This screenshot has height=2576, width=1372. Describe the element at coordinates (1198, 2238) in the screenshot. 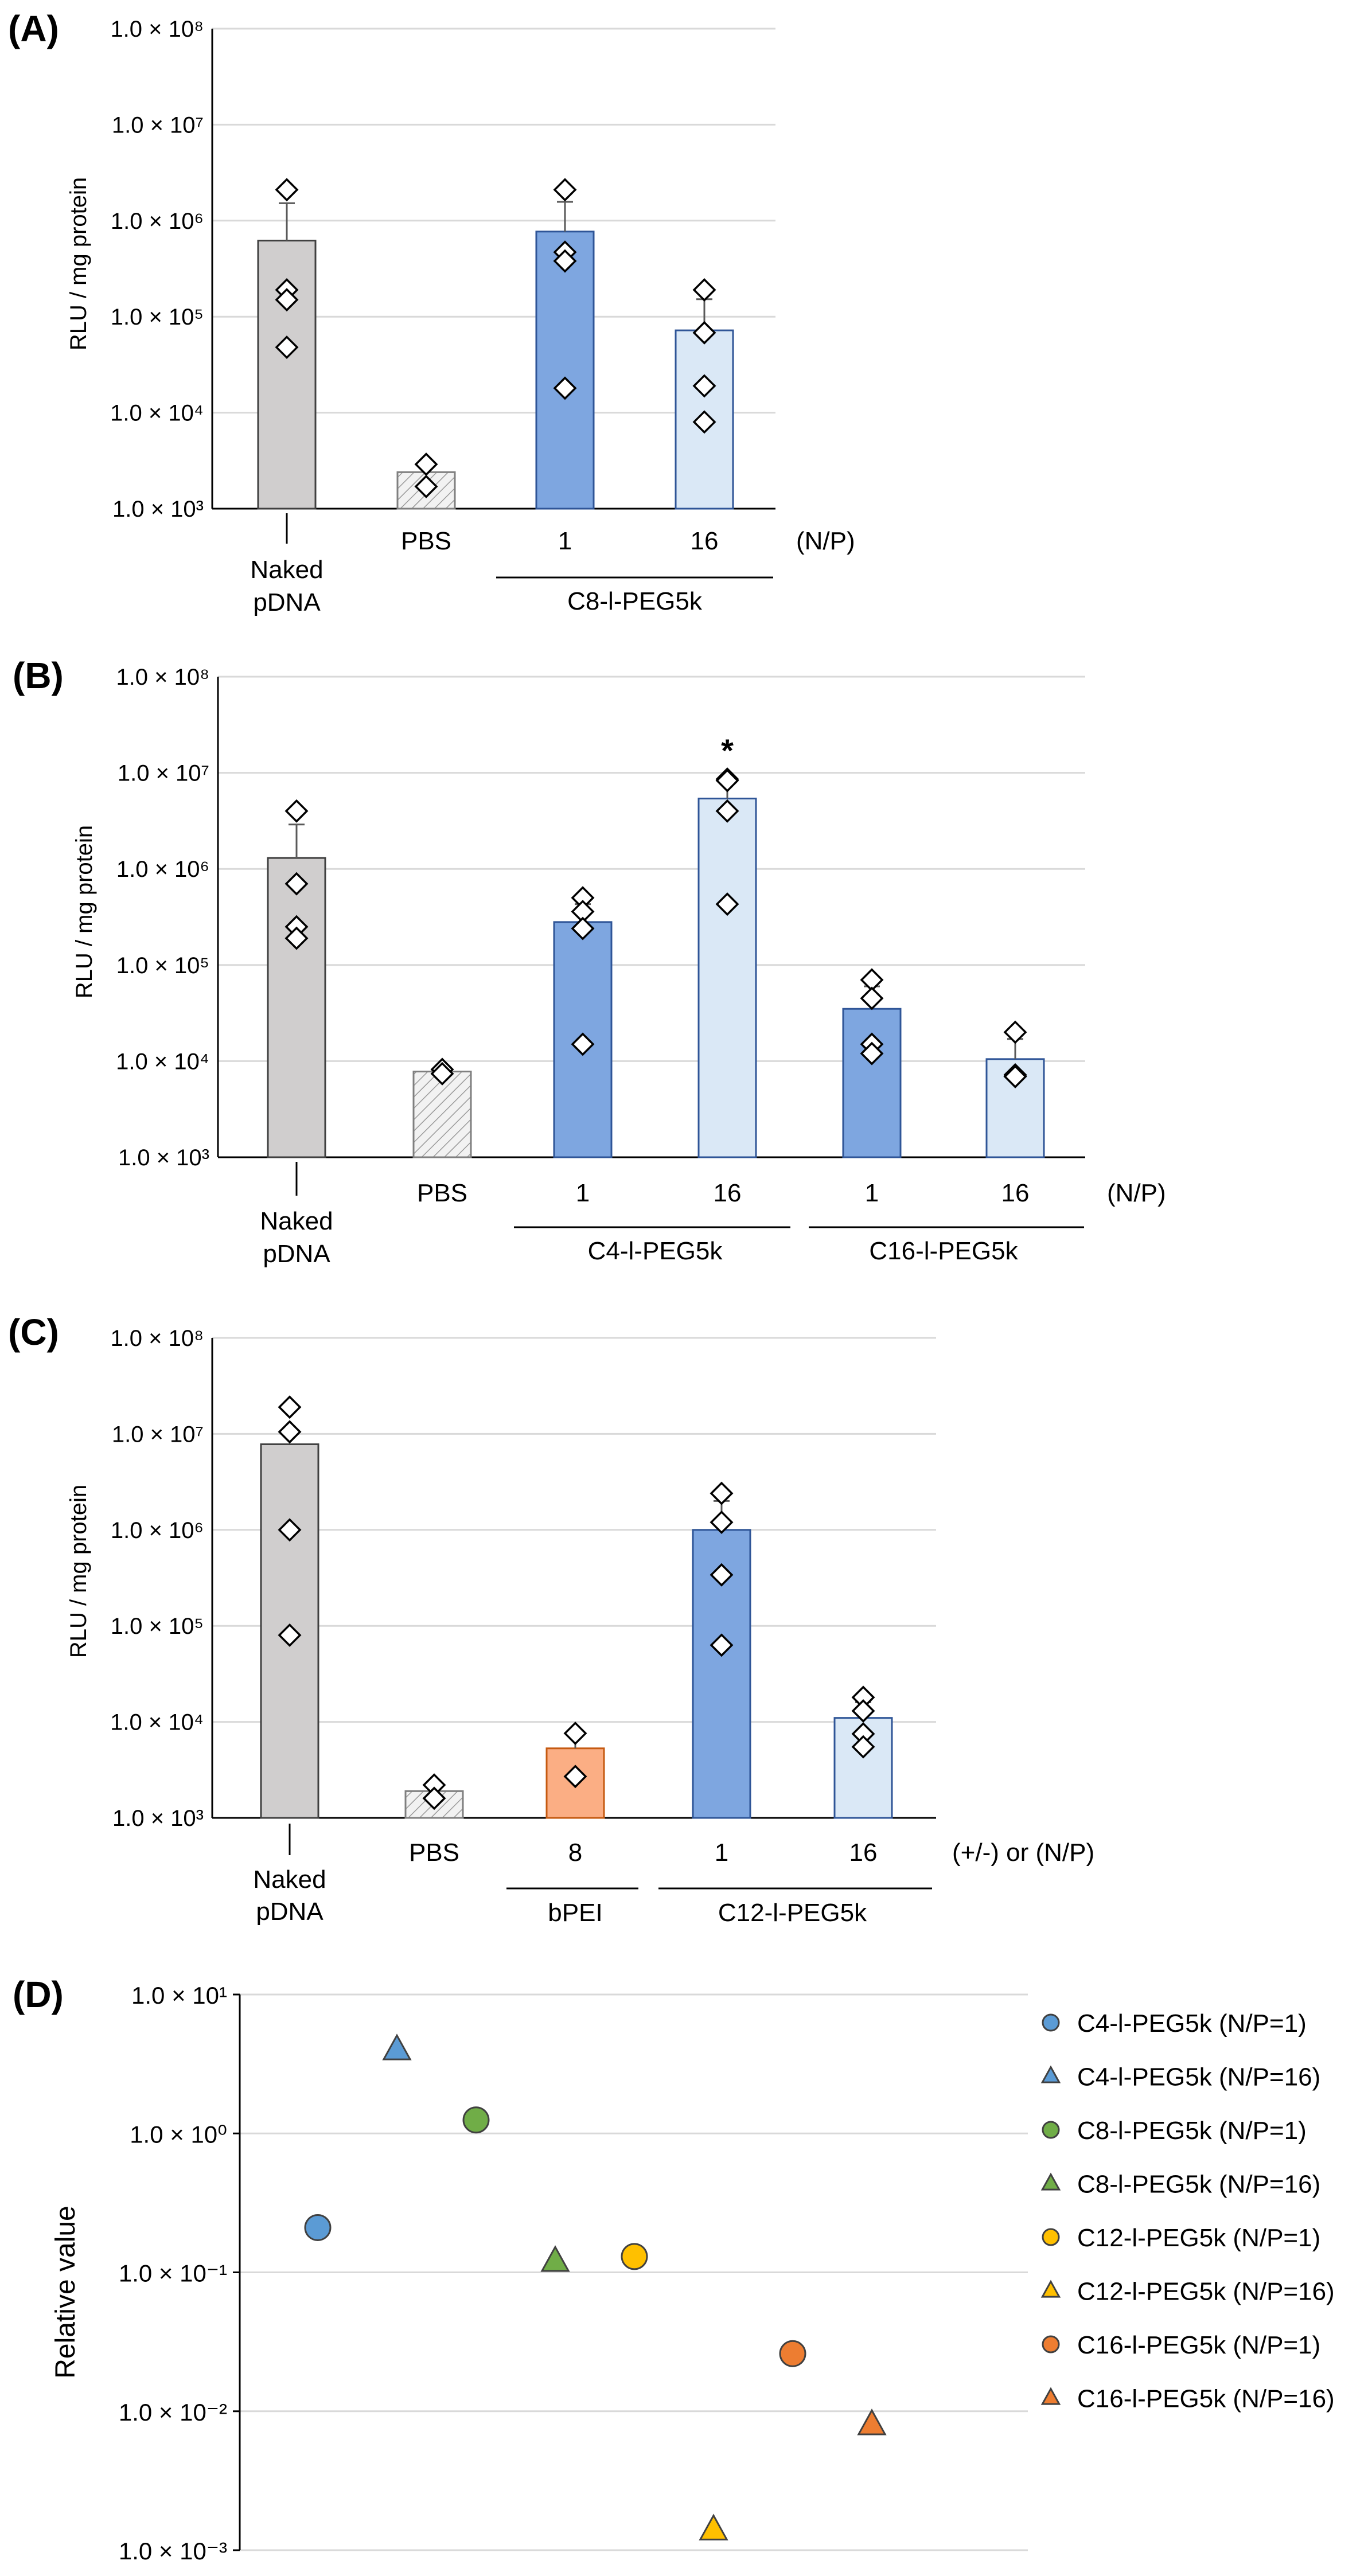

I see `legend-label: C12-l-PEG5k (N/P=1)` at that location.